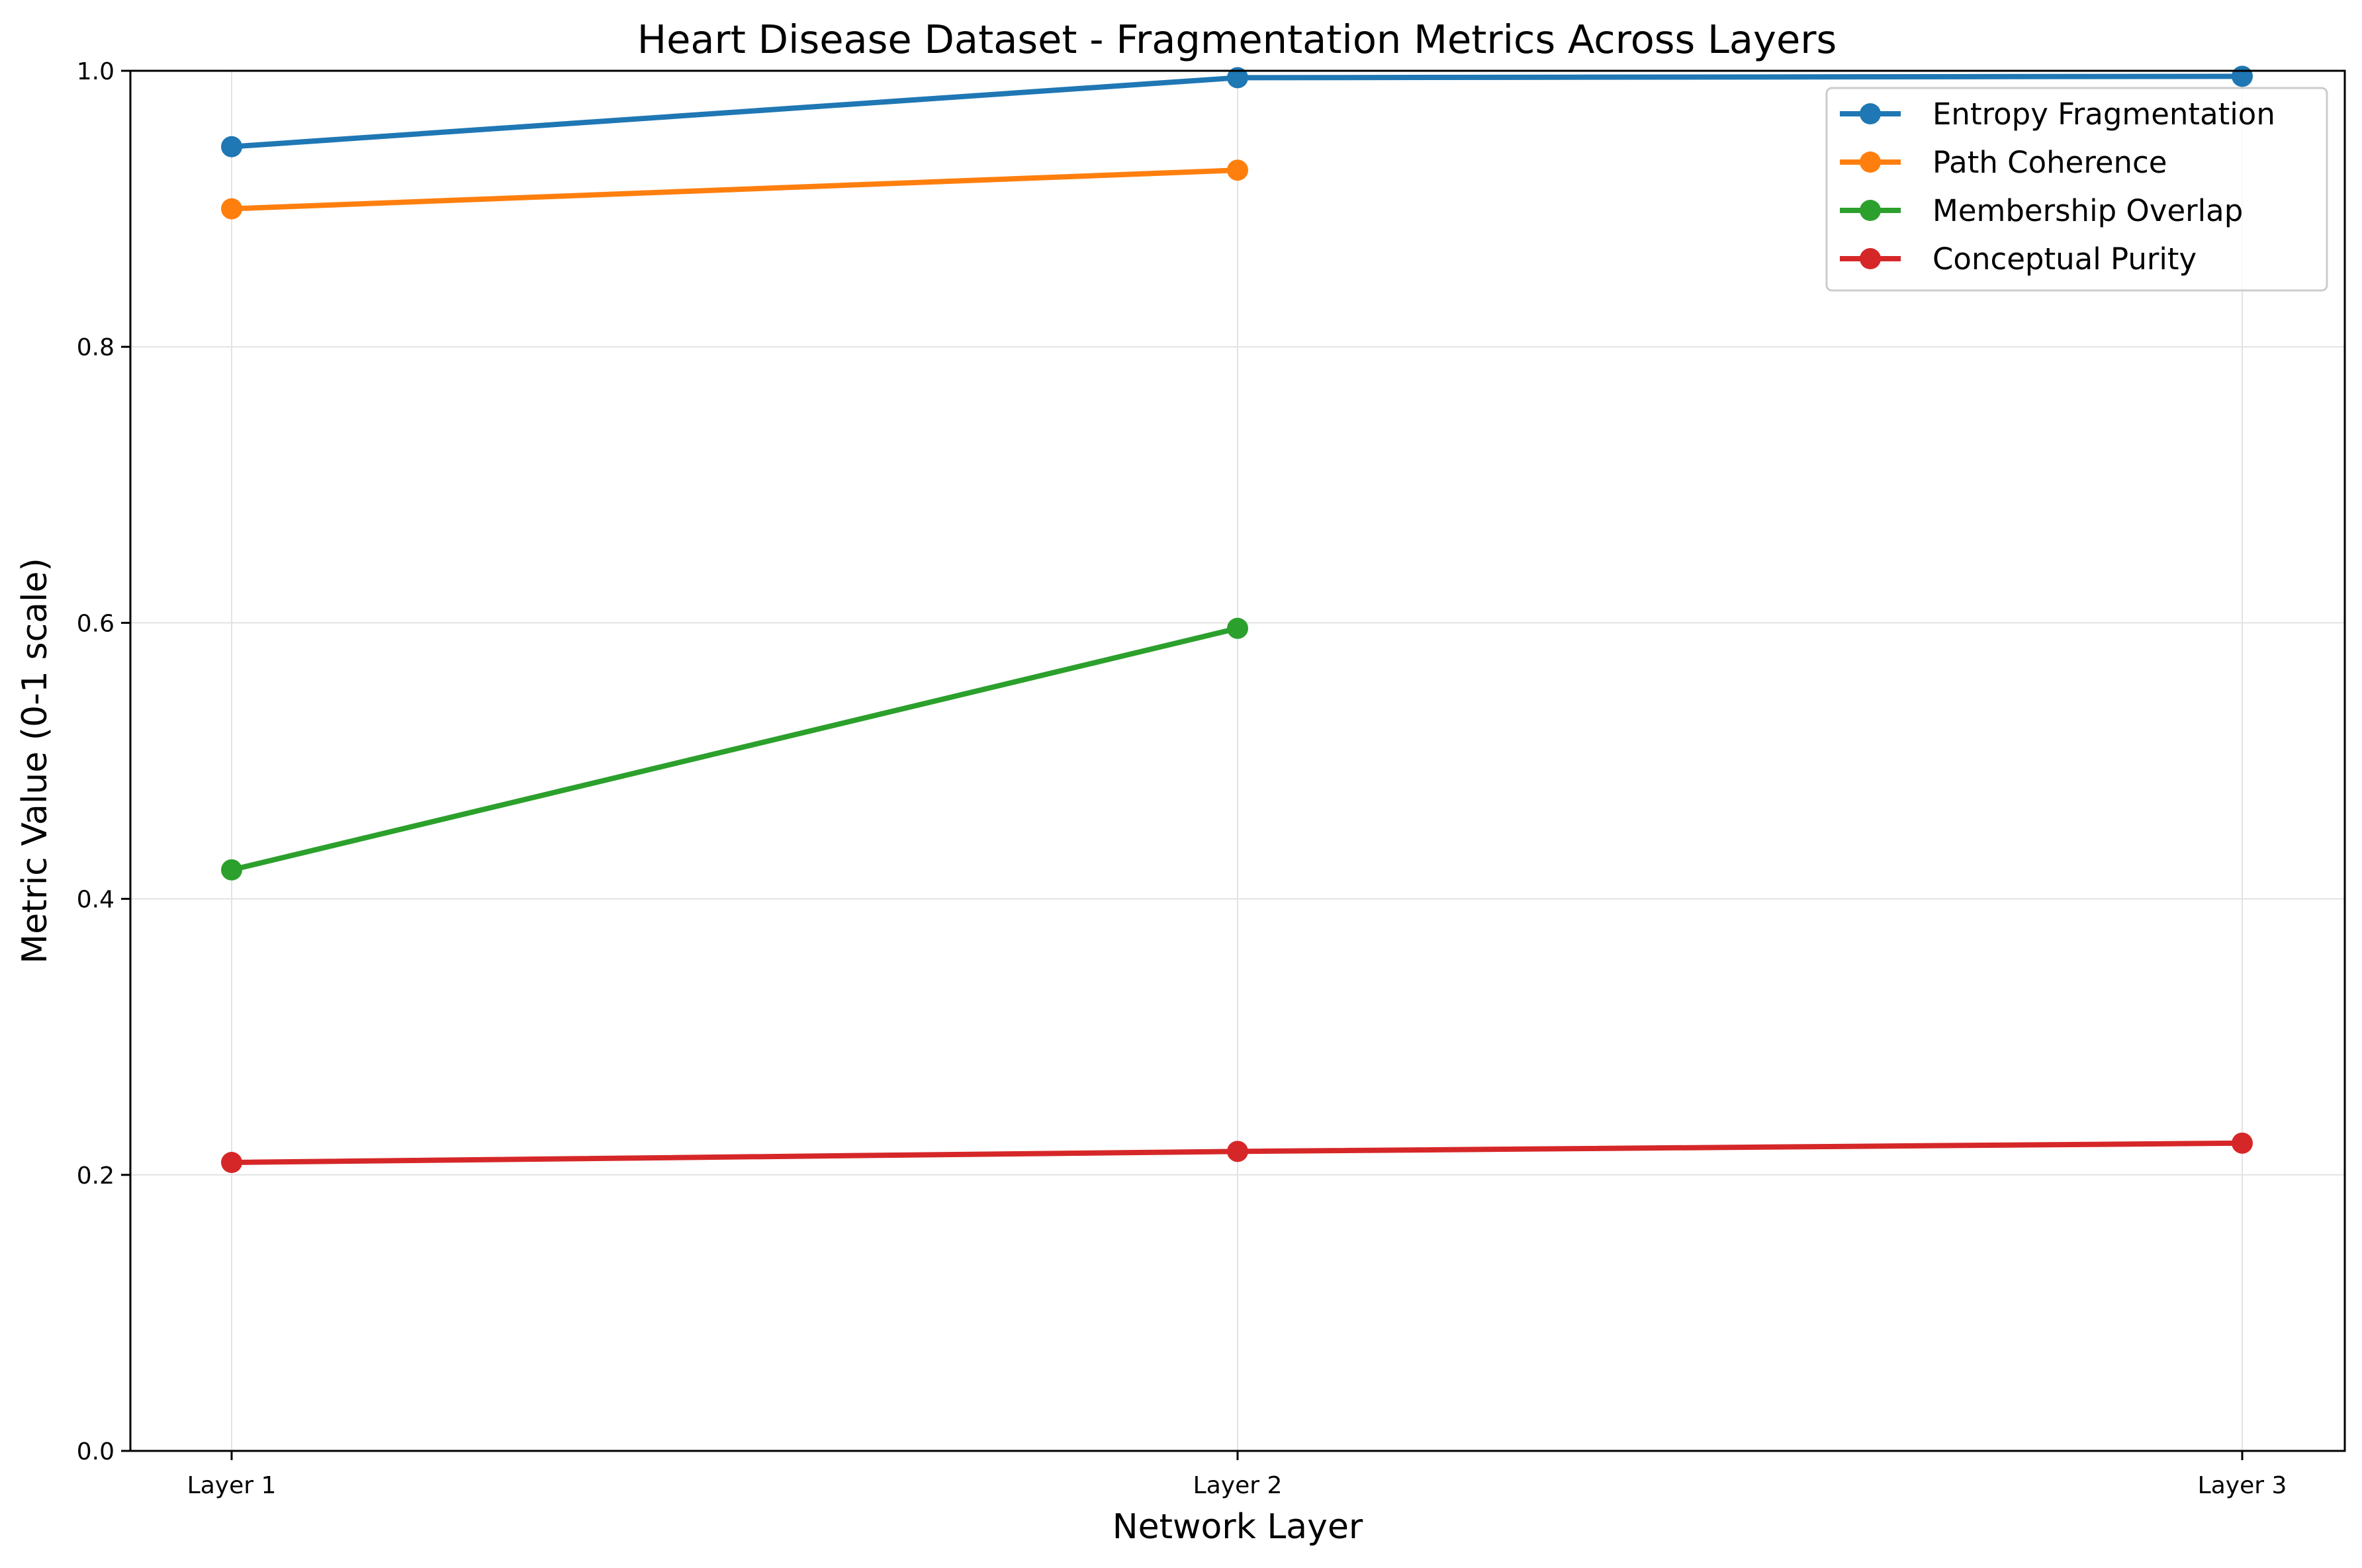 This screenshot has width=2362, height=1568. Describe the element at coordinates (95, 1452) in the screenshot. I see `y-tick-label: 0.0` at that location.